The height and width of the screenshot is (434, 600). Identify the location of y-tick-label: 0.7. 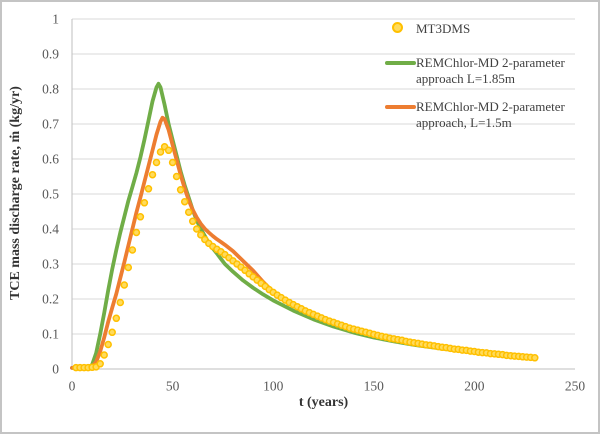
(50, 124).